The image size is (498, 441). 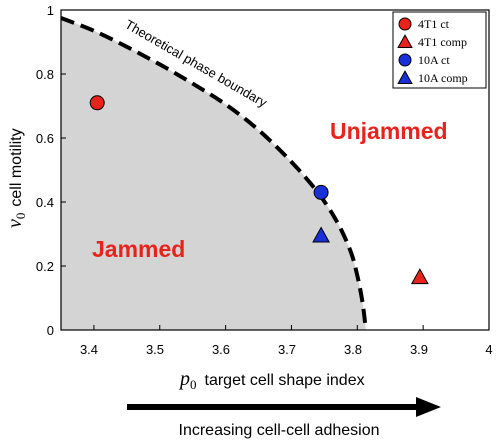 I want to click on x-tick-label: 3.4, so click(x=89, y=349).